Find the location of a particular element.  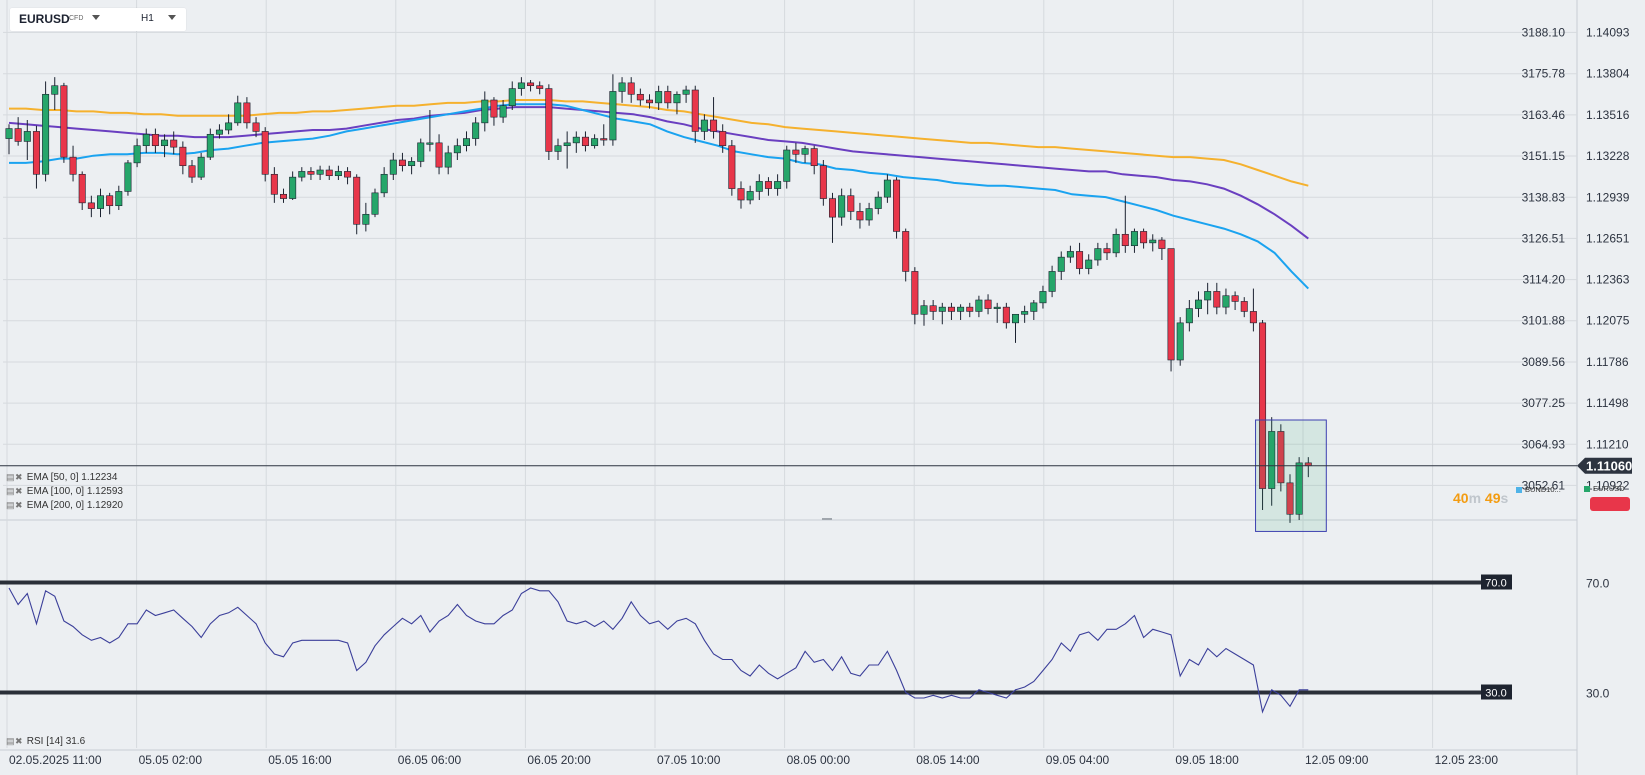

price-tick-label-right: 1.13804 is located at coordinates (1608, 74).